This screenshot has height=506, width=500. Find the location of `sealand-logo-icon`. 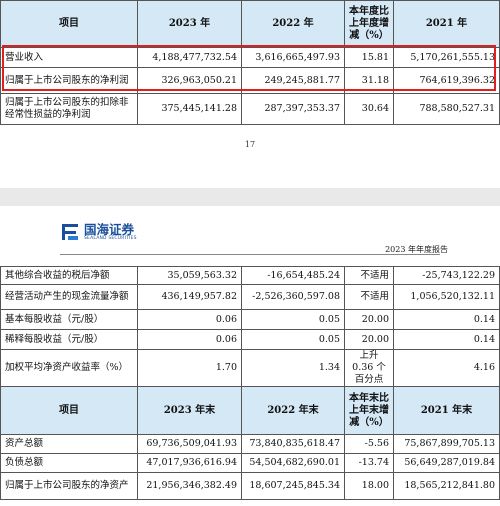

sealand-logo-icon is located at coordinates (70, 232).